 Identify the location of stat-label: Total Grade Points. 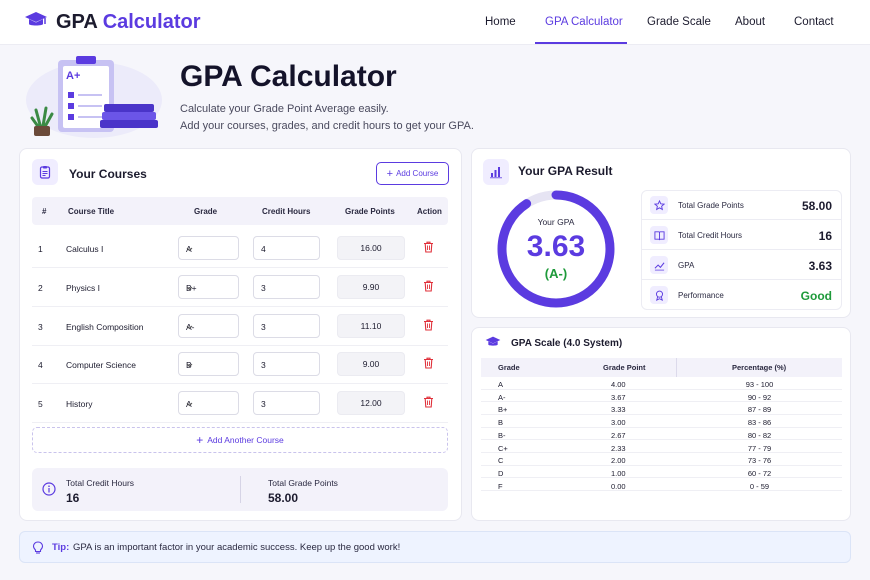
(711, 205).